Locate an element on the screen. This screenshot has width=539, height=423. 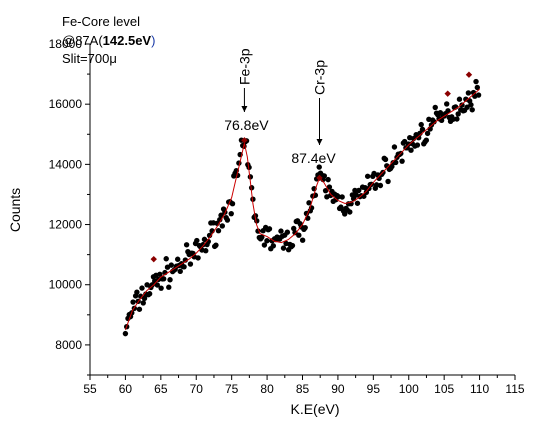
cr-3p-energy-label: 87.4eV is located at coordinates (313, 158).